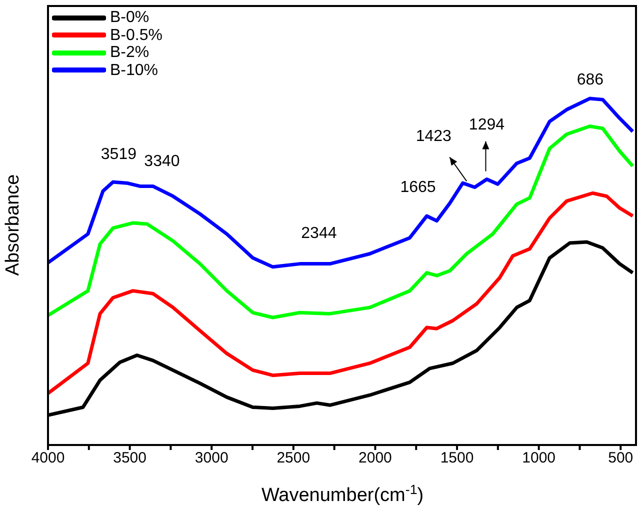 This screenshot has height=517, width=641. I want to click on x-tick-label: 2000, so click(375, 458).